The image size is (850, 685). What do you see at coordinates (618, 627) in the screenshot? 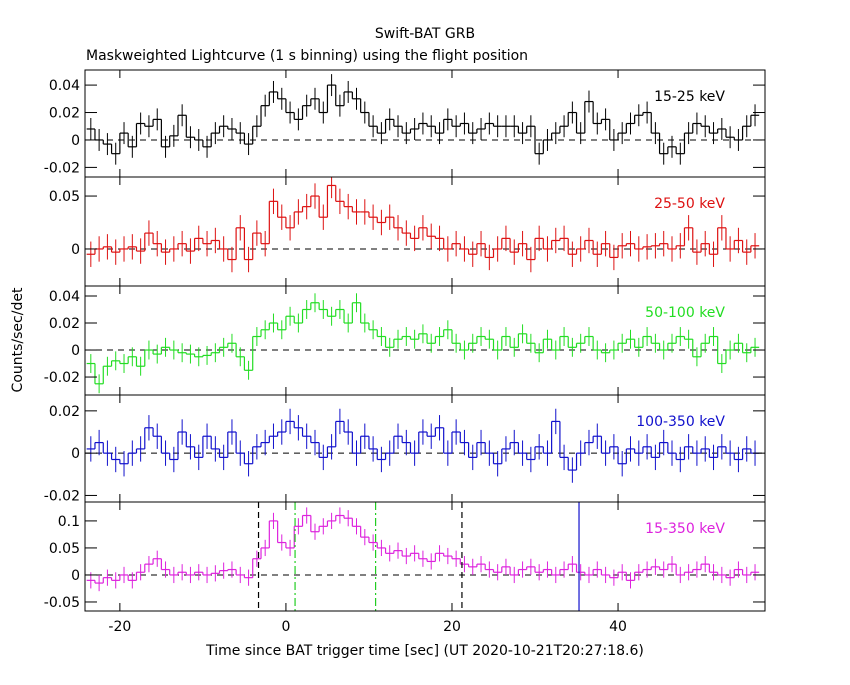
I see `x-tick-label: 40` at bounding box center [618, 627].